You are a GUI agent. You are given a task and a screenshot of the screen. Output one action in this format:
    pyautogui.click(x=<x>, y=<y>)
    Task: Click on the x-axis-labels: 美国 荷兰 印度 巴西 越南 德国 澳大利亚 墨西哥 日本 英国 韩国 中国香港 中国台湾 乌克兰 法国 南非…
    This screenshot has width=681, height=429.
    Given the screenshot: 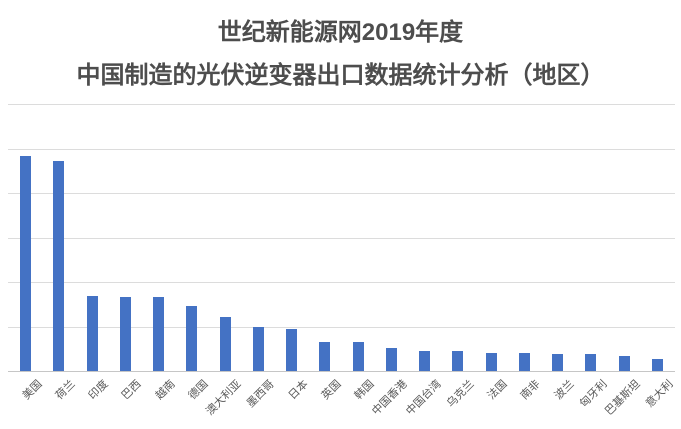 What is the action you would take?
    pyautogui.click(x=342, y=402)
    